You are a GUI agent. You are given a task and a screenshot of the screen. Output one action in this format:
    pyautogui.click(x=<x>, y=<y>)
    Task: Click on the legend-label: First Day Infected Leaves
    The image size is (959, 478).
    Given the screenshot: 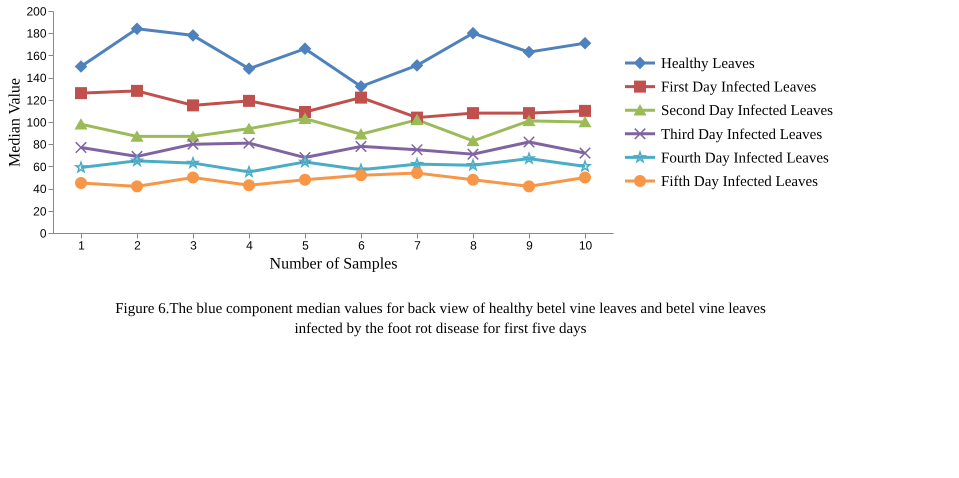 What is the action you would take?
    pyautogui.click(x=739, y=88)
    